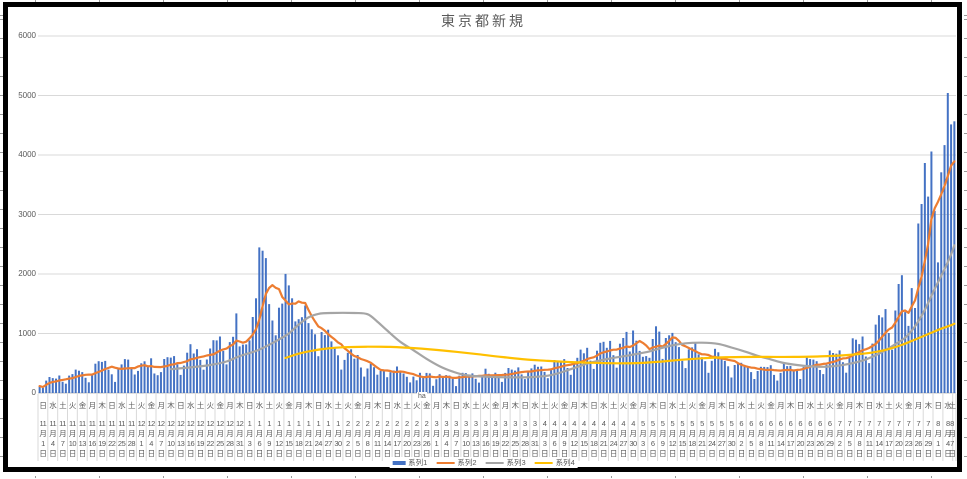  Describe the element at coordinates (122, 429) in the screenshot. I see `x-axis-label: 水 11 月 25 日` at that location.